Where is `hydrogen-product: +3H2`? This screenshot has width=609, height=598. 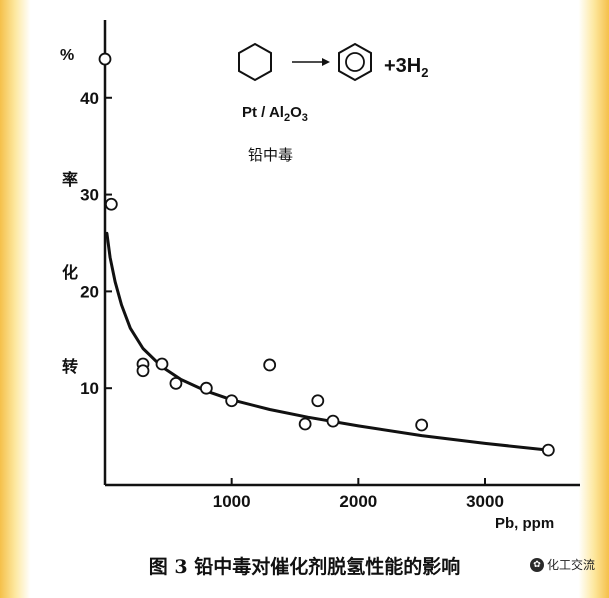 hydrogen-product: +3H2 is located at coordinates (406, 67).